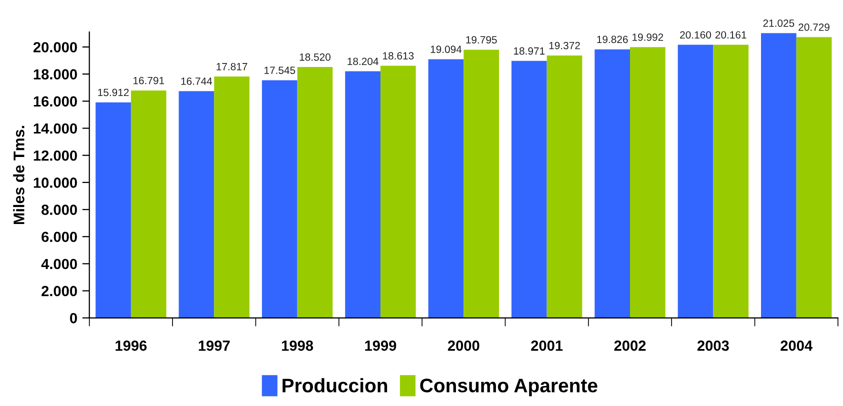 The width and height of the screenshot is (843, 406). Describe the element at coordinates (446, 50) in the screenshot. I see `data-label: 19.094` at that location.